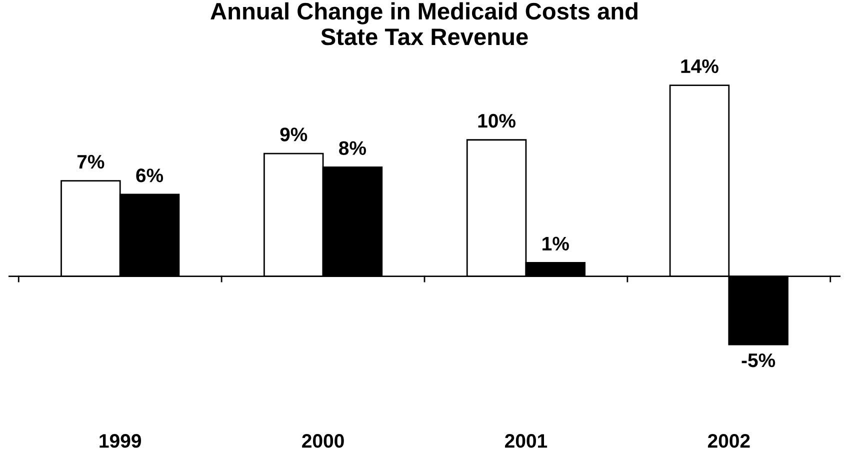 The width and height of the screenshot is (849, 461). I want to click on x-tick-label: 1999, so click(121, 441).